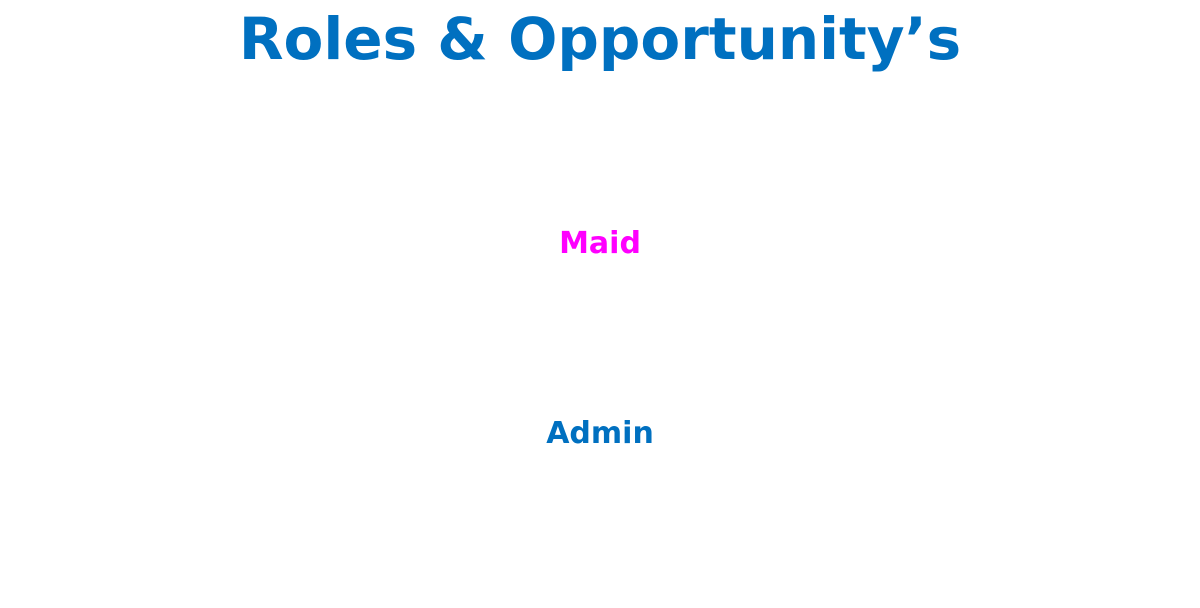 This screenshot has width=1200, height=608. I want to click on role-maid-label: Maid, so click(600, 243).